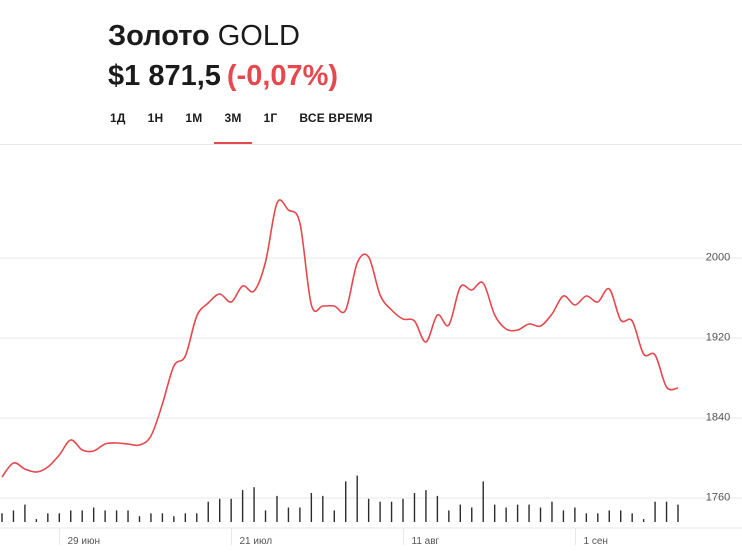 The height and width of the screenshot is (560, 742). Describe the element at coordinates (718, 417) in the screenshot. I see `y-tick-label: 1840` at that location.